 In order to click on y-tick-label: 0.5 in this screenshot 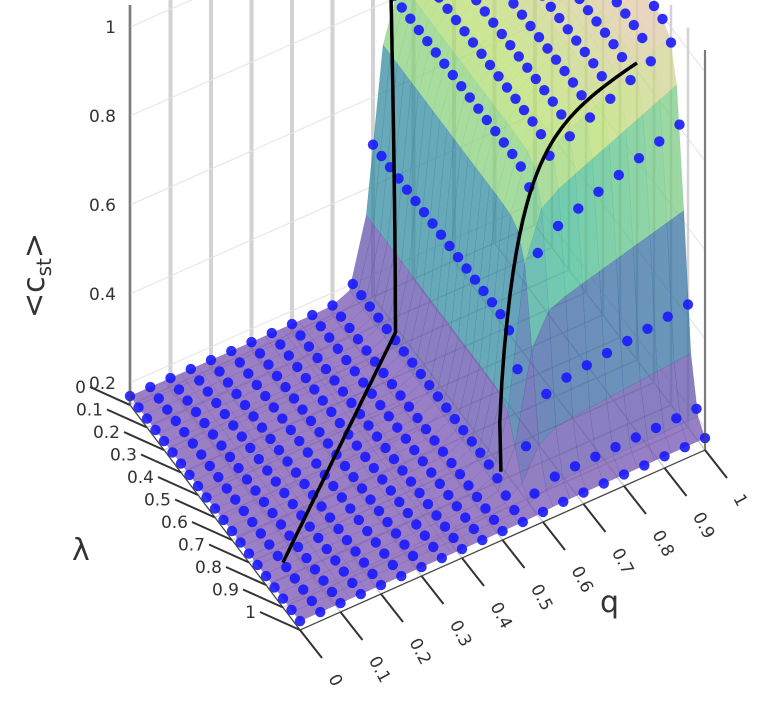, I will do `click(157, 501)`.